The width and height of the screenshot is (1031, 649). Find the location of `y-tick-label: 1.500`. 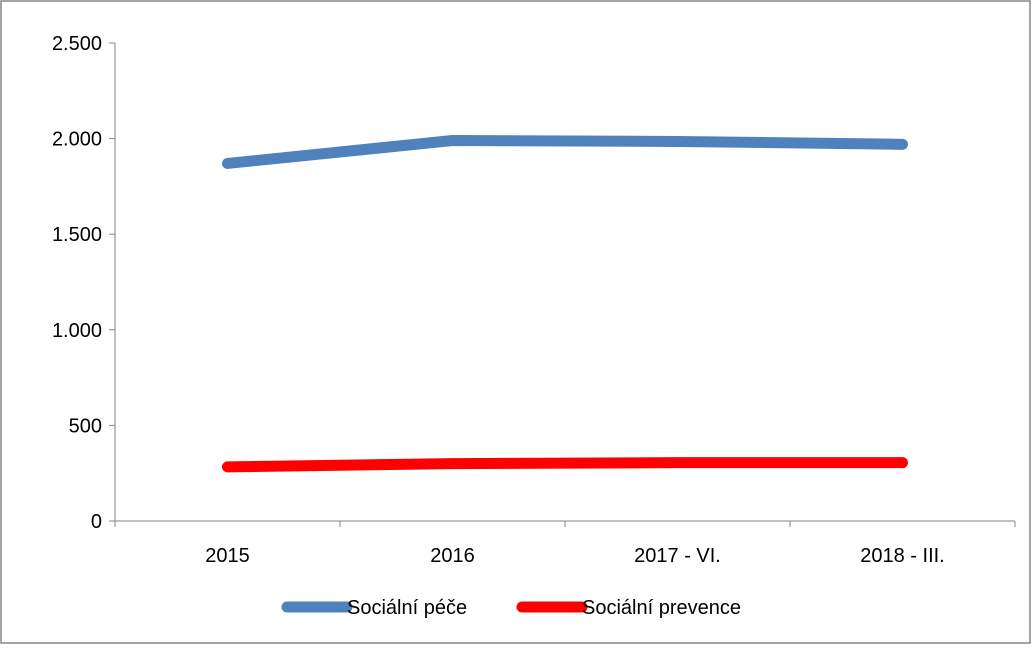

y-tick-label: 1.500 is located at coordinates (77, 235).